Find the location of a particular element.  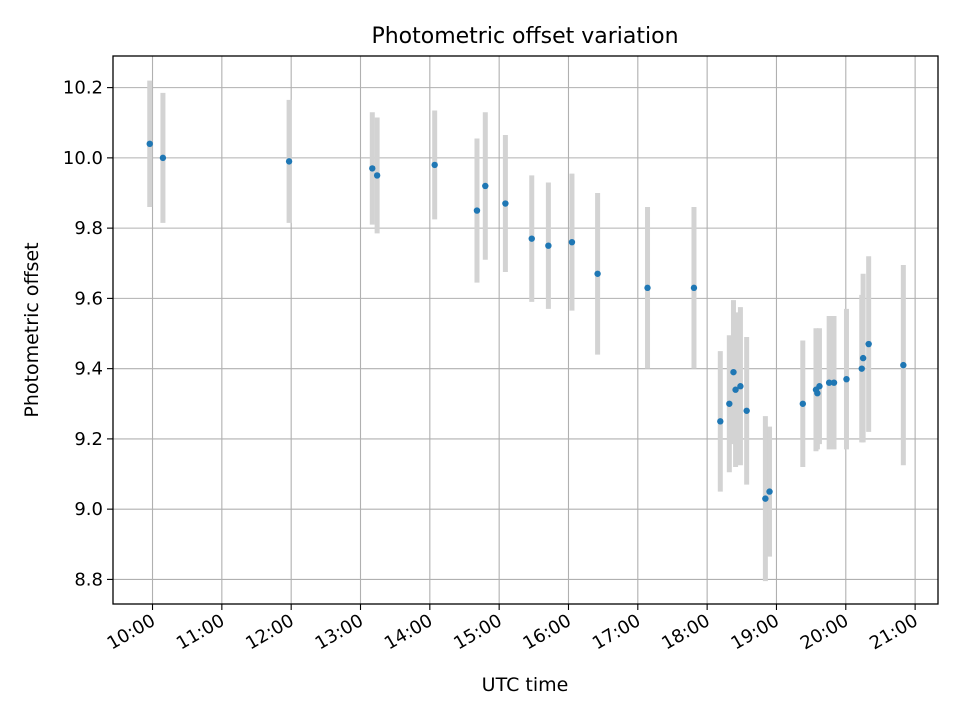

y-axis-label: Photometric offset is located at coordinates (32, 329).